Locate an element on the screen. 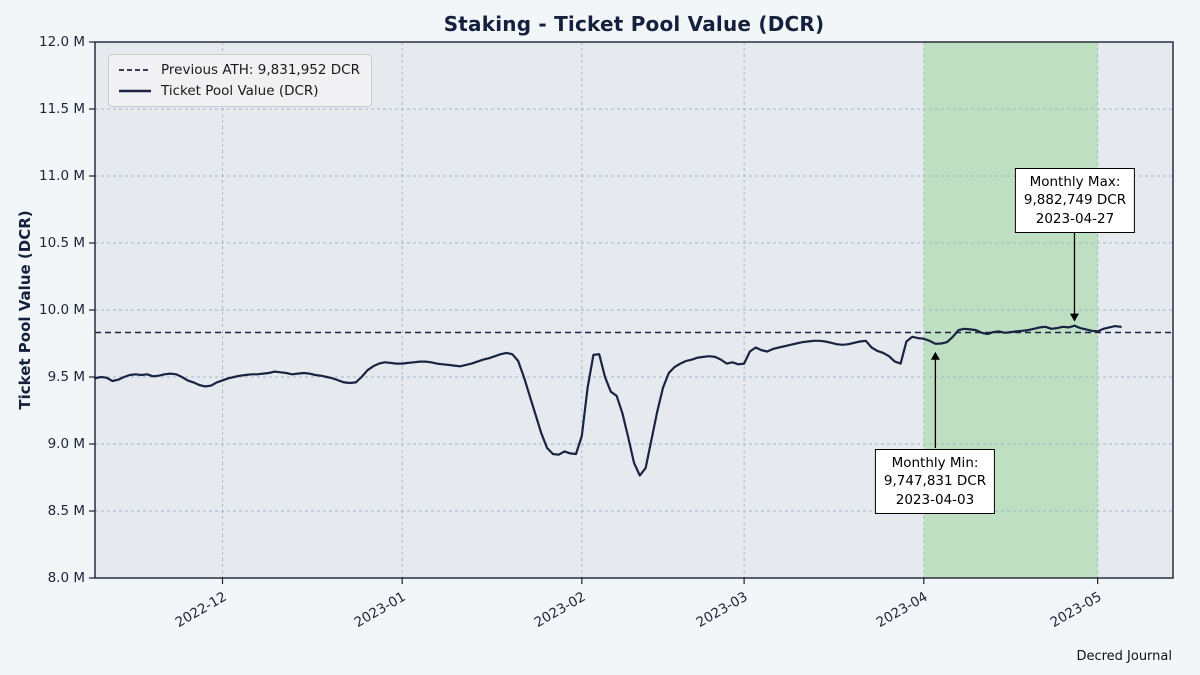  monthly-max-date: 2023-04-27 is located at coordinates (1075, 218).